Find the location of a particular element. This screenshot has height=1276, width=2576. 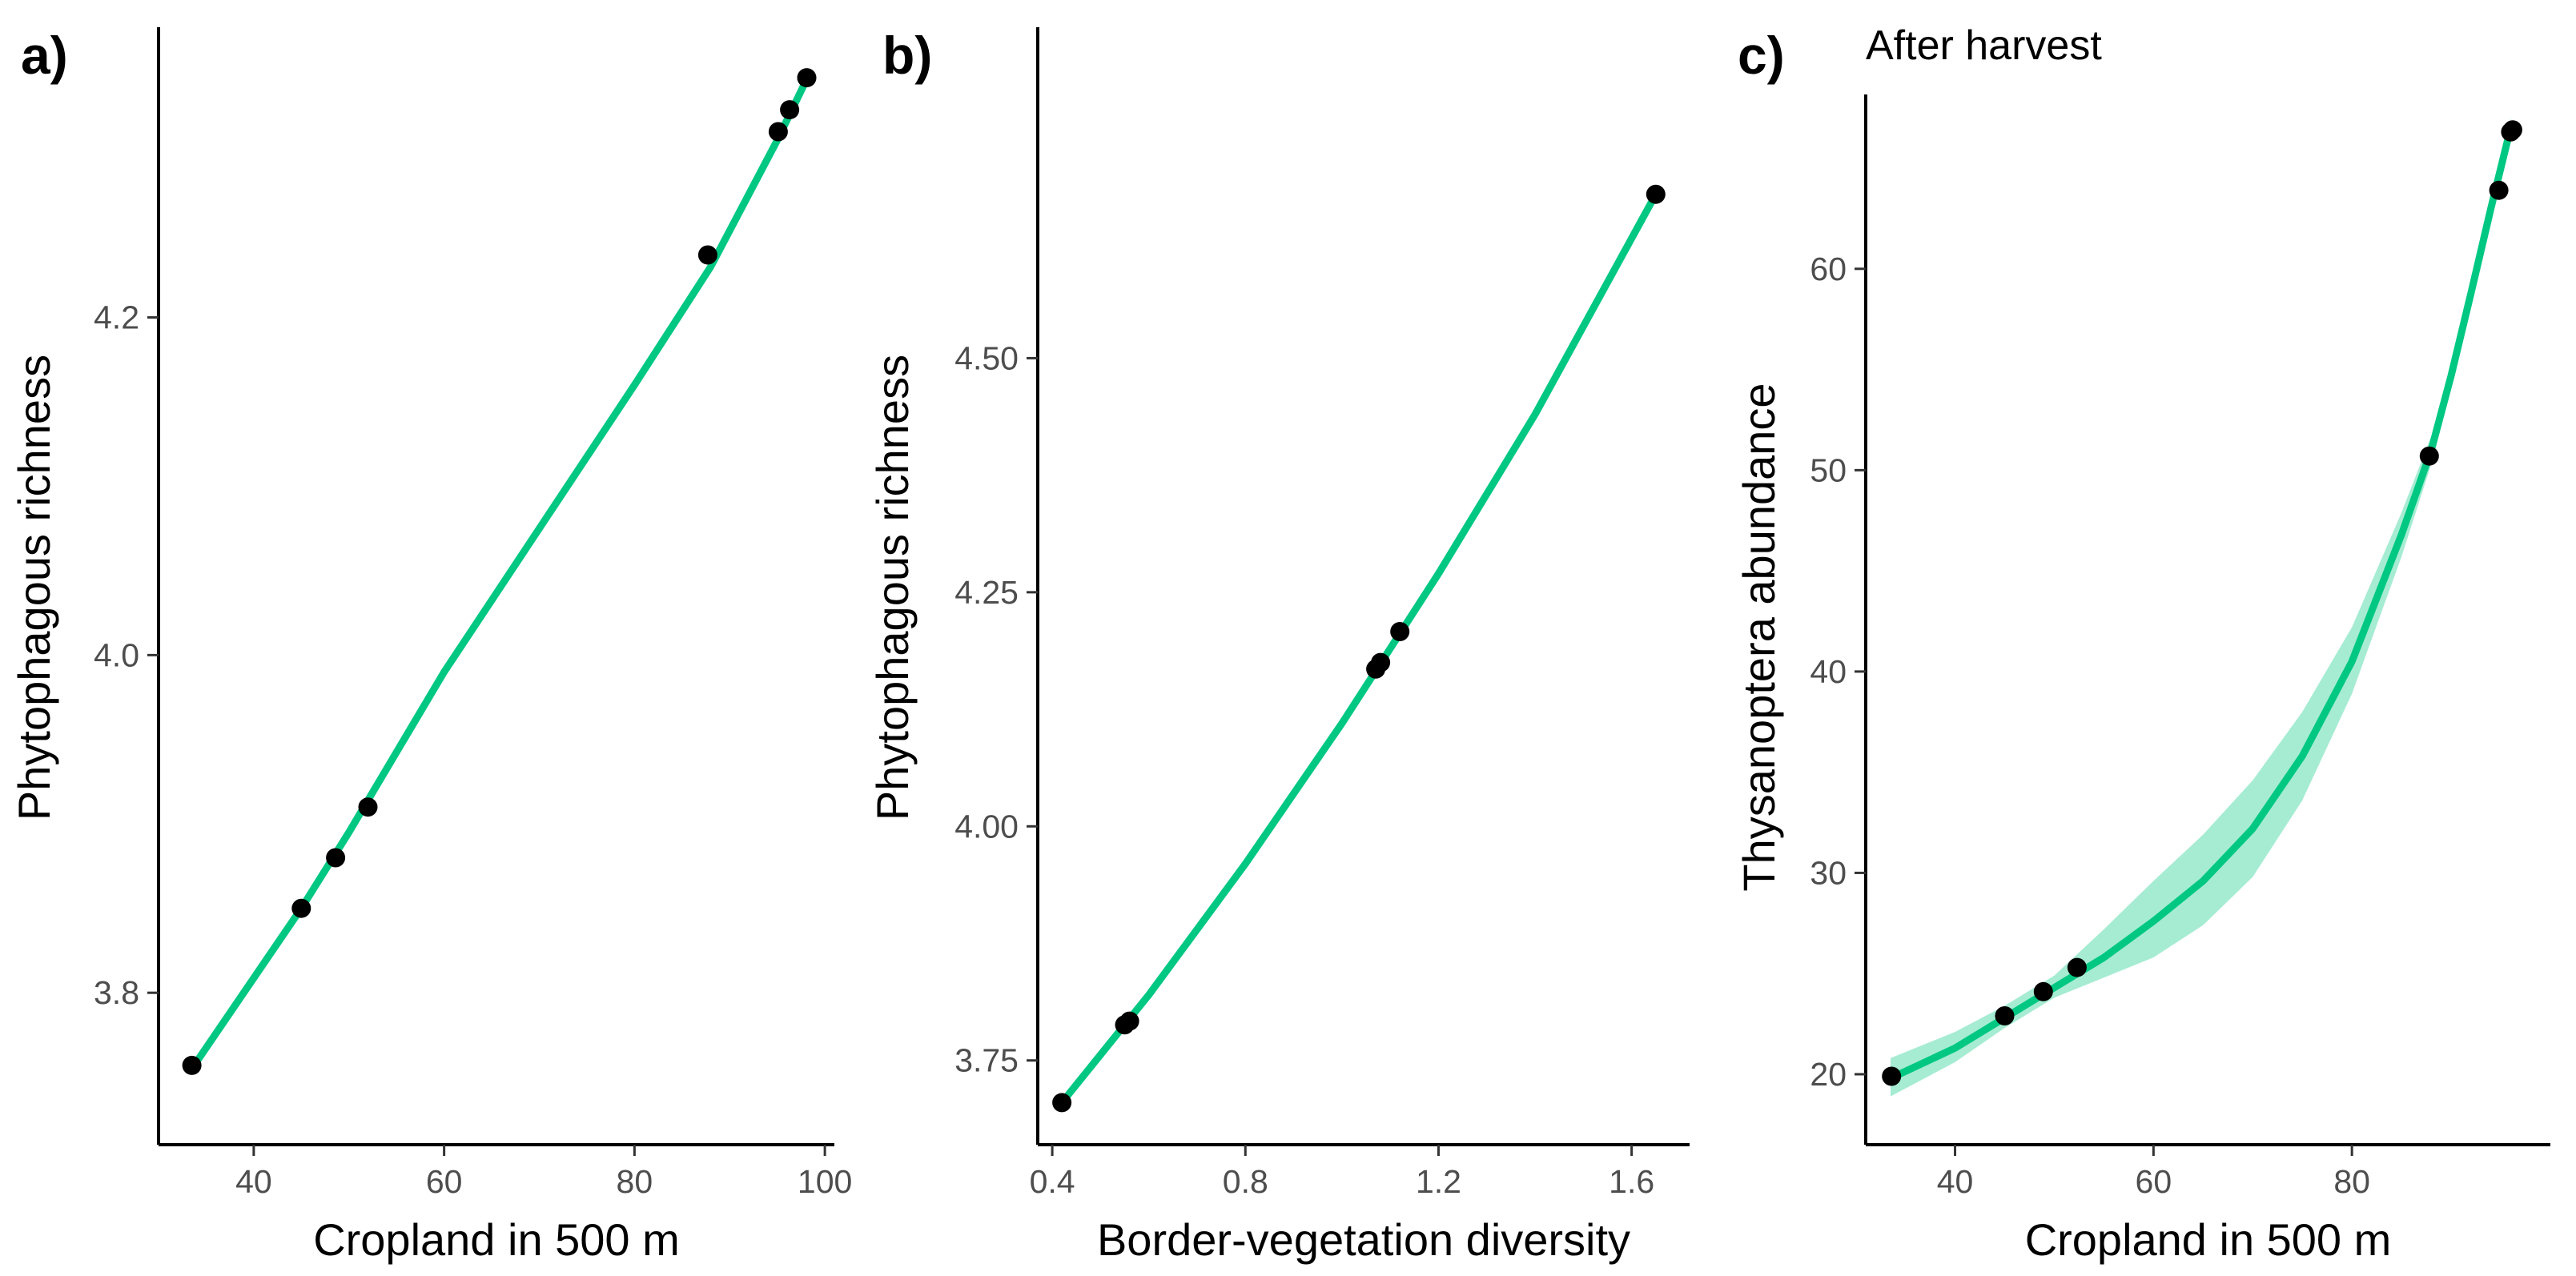

y-tick-label: 60 is located at coordinates (1828, 269).